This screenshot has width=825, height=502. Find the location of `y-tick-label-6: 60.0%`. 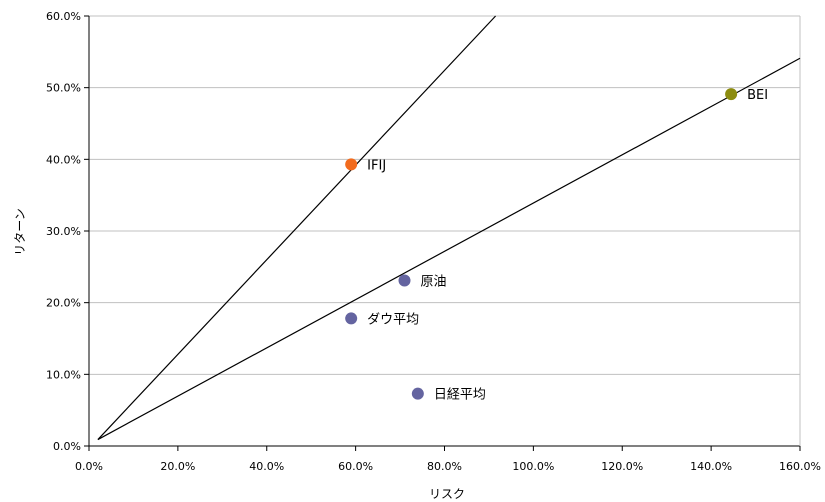

y-tick-label-6: 60.0% is located at coordinates (63, 16).